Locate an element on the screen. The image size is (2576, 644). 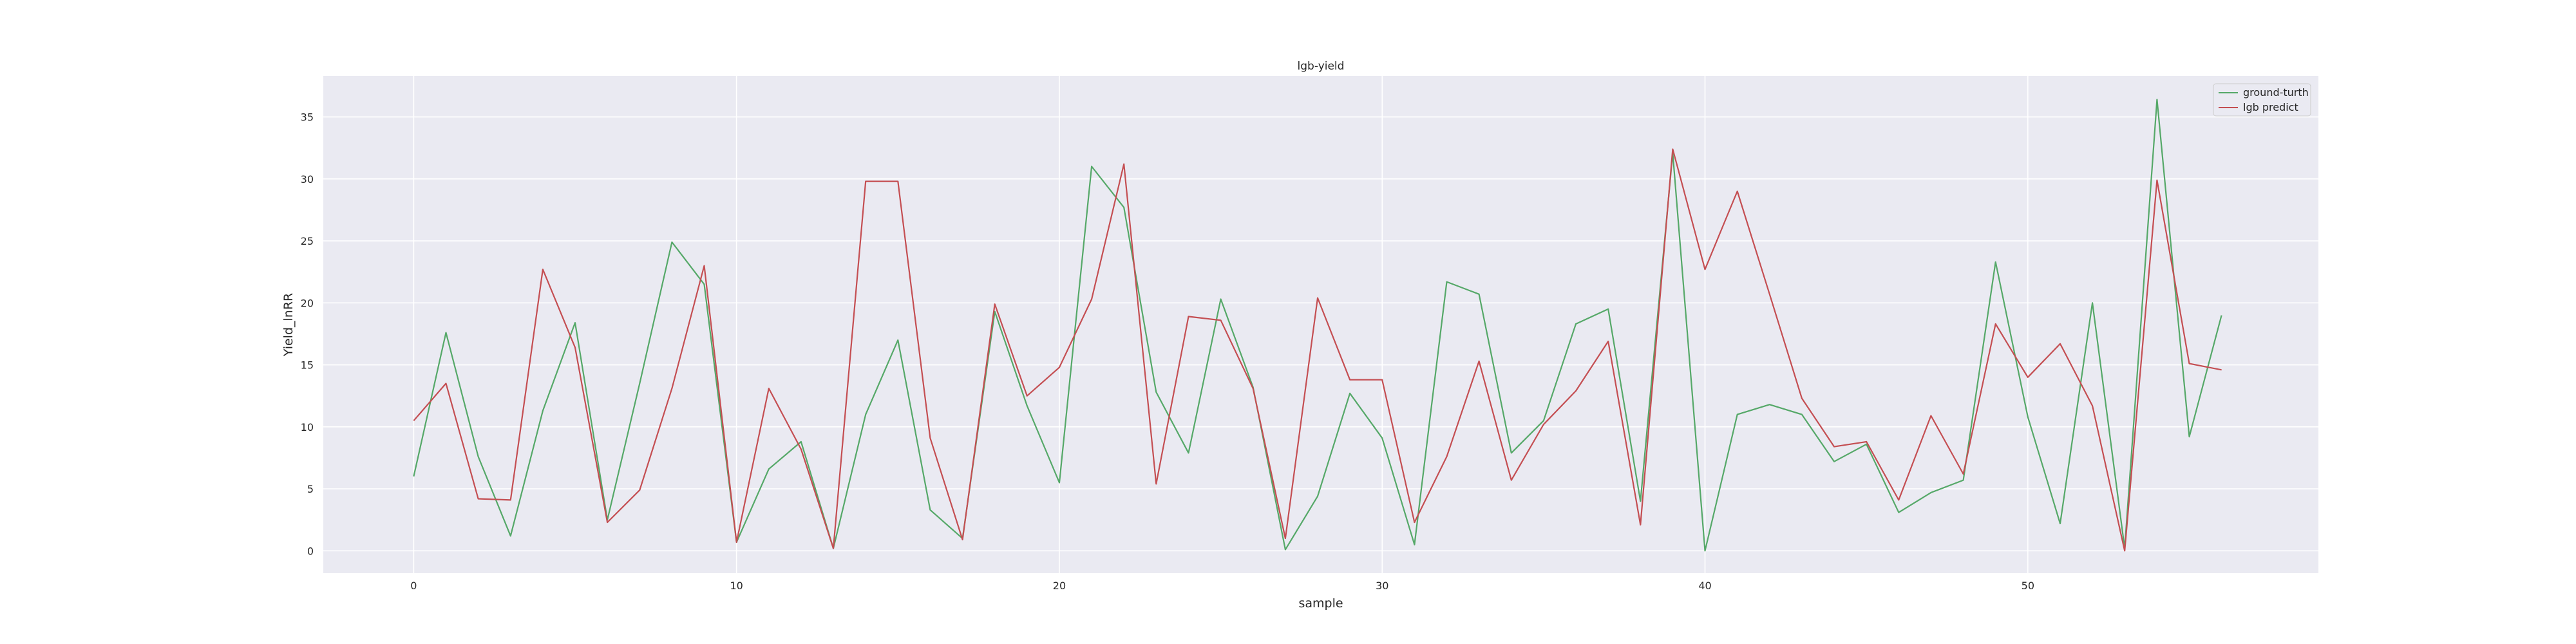
y-tick-label: 35 is located at coordinates (307, 117).